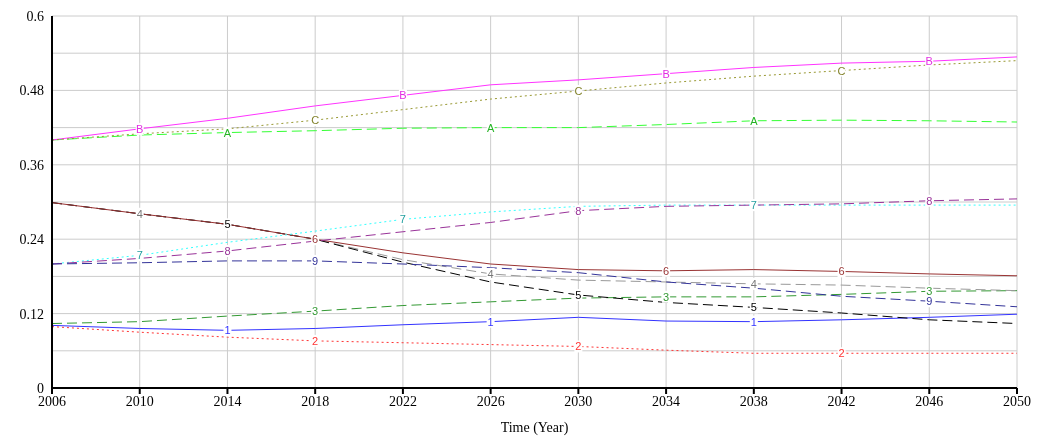 The width and height of the screenshot is (1041, 448). What do you see at coordinates (35, 16) in the screenshot?
I see `y-tick-label: 0.6` at bounding box center [35, 16].